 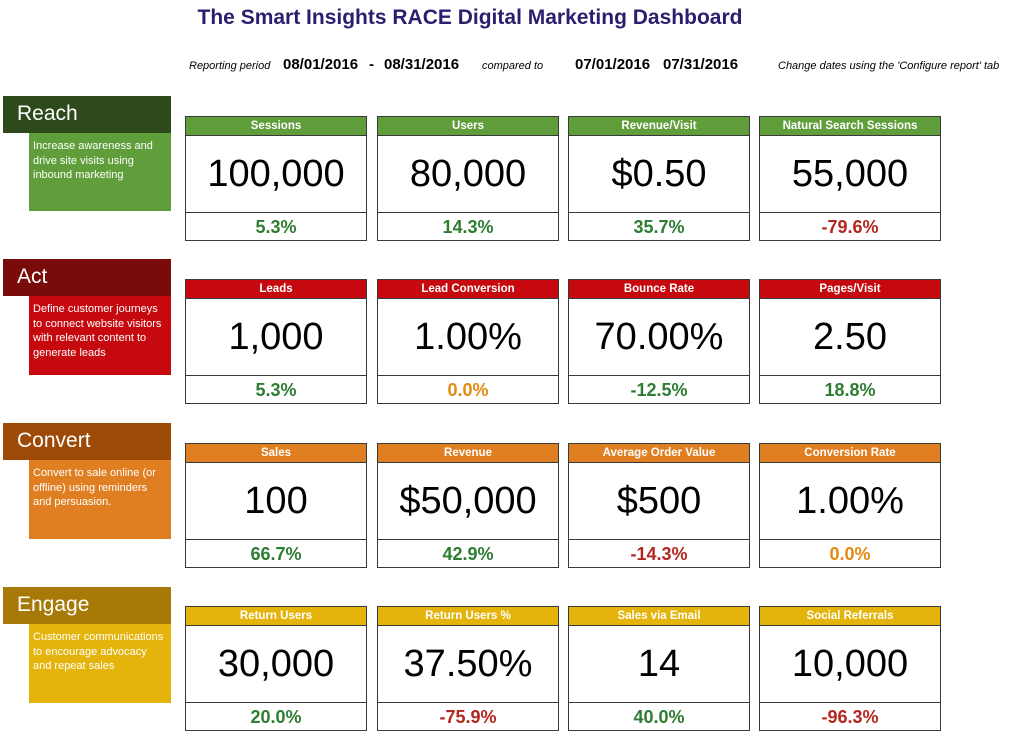 What do you see at coordinates (321, 64) in the screenshot?
I see `period-start-date: 08/01/2016` at bounding box center [321, 64].